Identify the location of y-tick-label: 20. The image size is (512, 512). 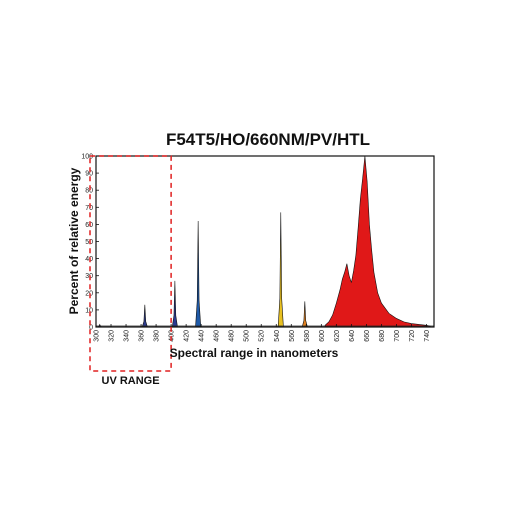
(89, 293).